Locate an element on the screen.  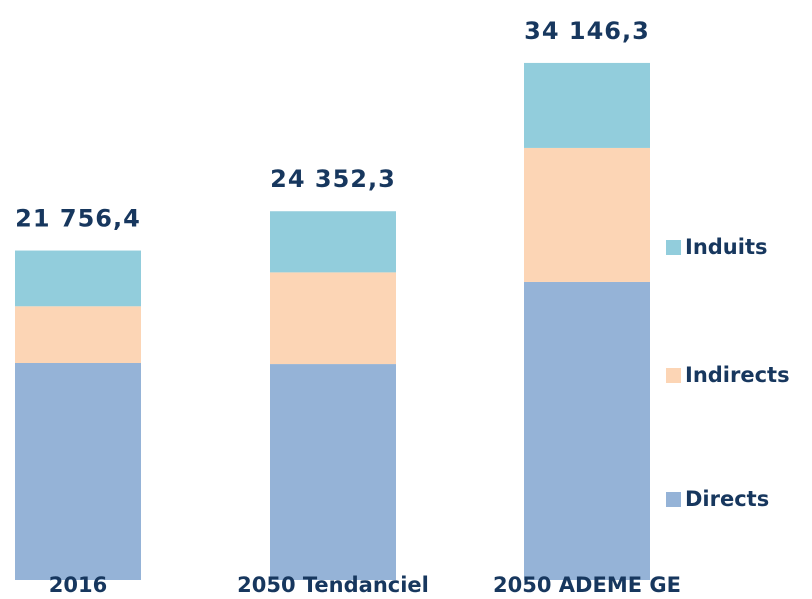
legend-label: Directs is located at coordinates (727, 499).